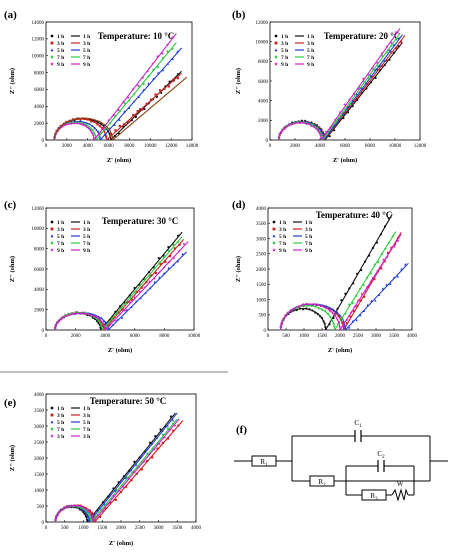 The height and width of the screenshot is (555, 456). What do you see at coordinates (263, 62) in the screenshot?
I see `y-tick-label: 8000` at bounding box center [263, 62].